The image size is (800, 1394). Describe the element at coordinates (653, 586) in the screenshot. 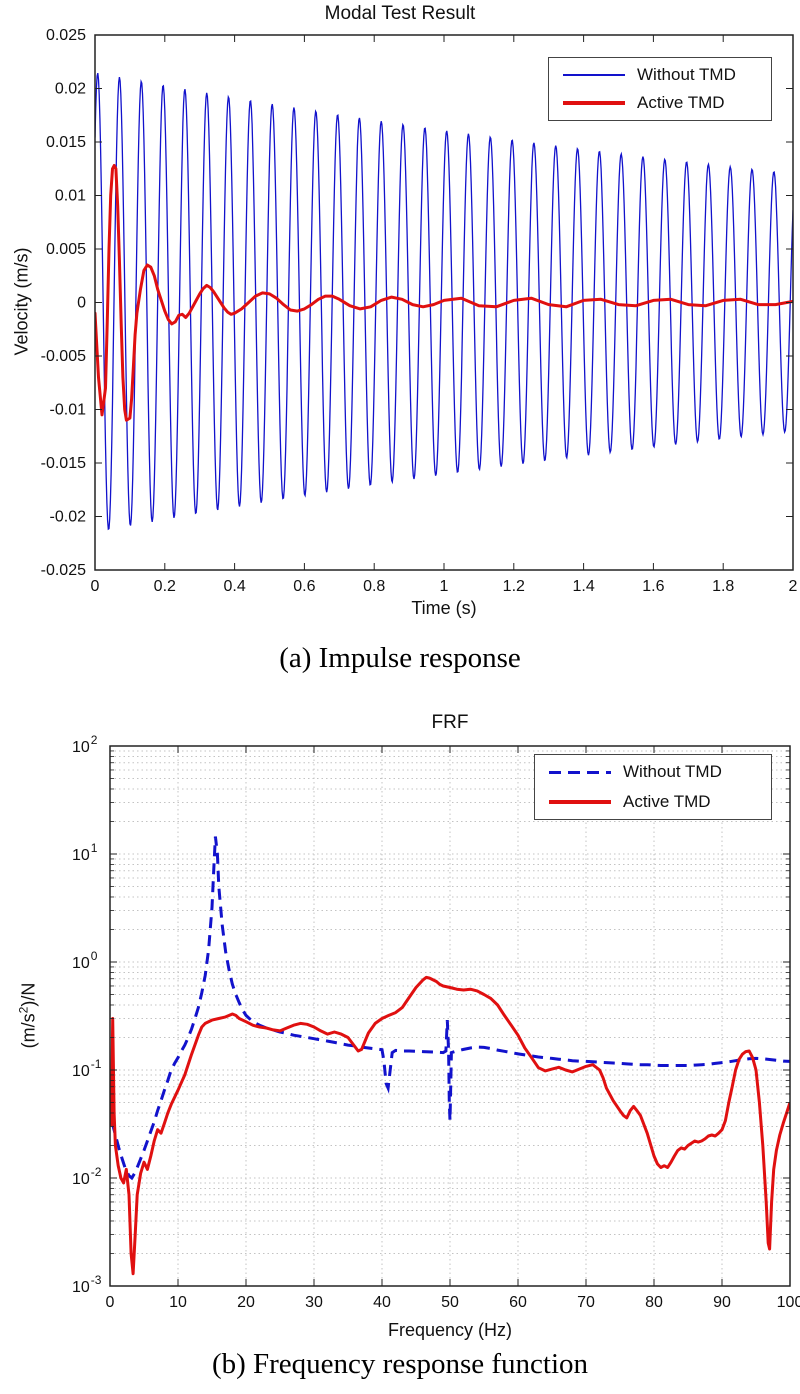

I see `tick-label: 1.6` at that location.